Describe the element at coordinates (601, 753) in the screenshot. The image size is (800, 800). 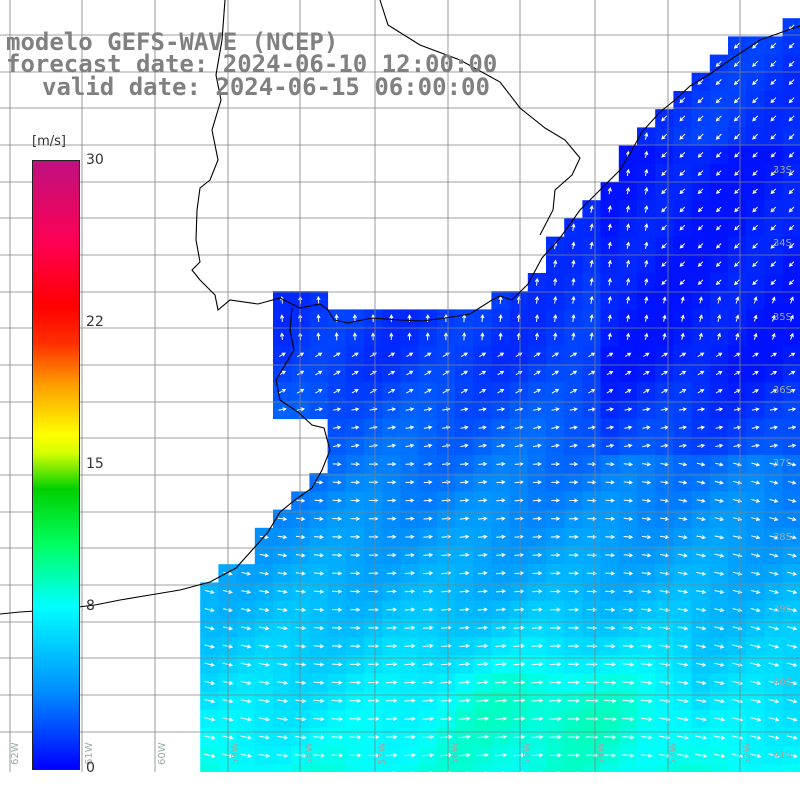
I see `longitude-label: 54W` at that location.